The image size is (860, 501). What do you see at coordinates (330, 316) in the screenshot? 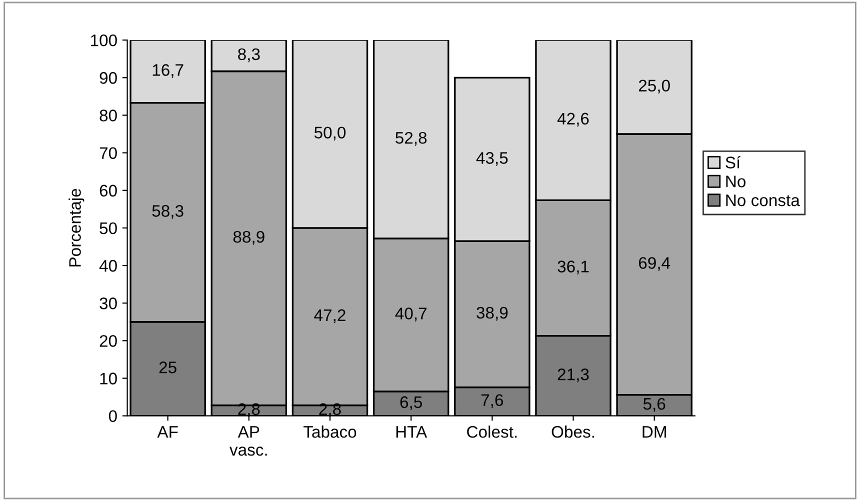
I see `data-label: 47,2` at bounding box center [330, 316].